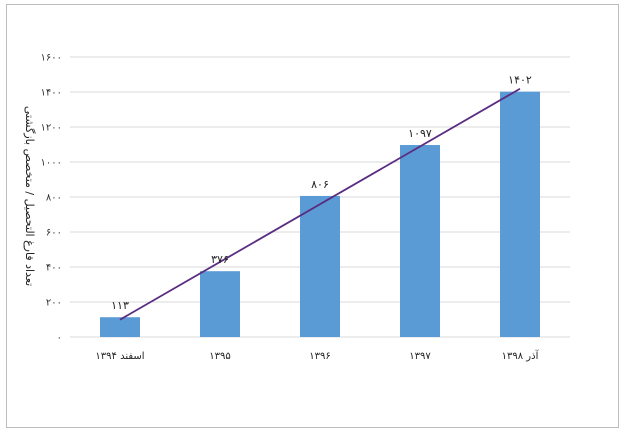  Describe the element at coordinates (420, 133) in the screenshot. I see `data-label: ۱۰۹۷` at that location.